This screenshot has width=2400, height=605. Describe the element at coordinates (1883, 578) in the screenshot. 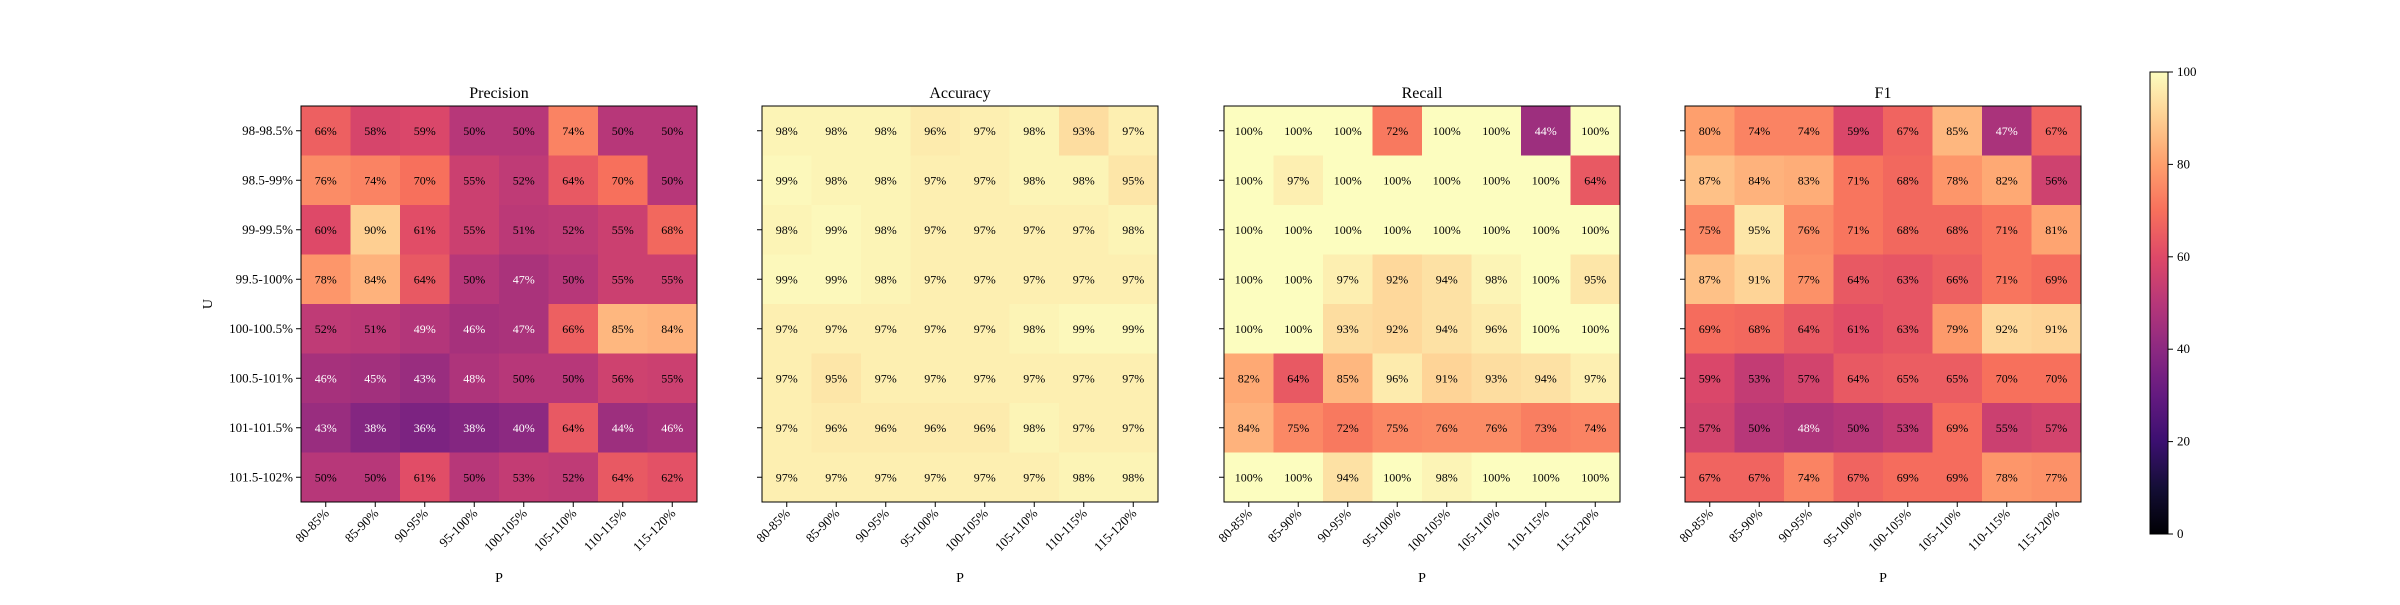

I see `x-axis-label: P` at that location.